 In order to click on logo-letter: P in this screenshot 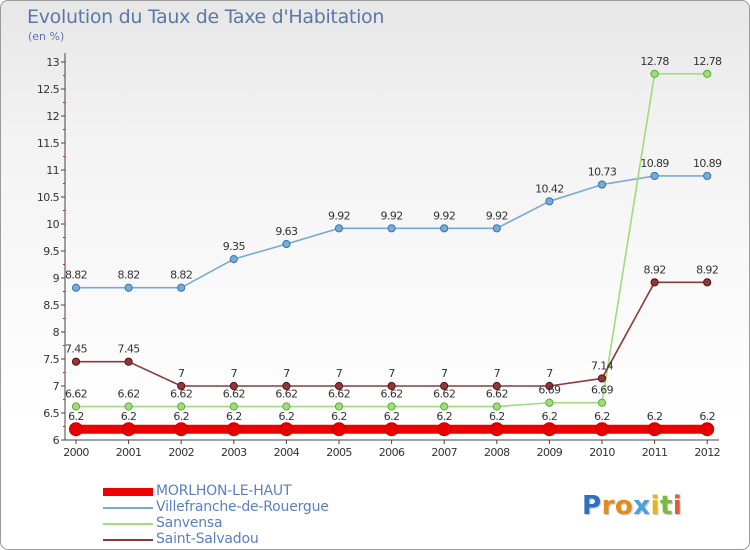, I will do `click(592, 506)`.